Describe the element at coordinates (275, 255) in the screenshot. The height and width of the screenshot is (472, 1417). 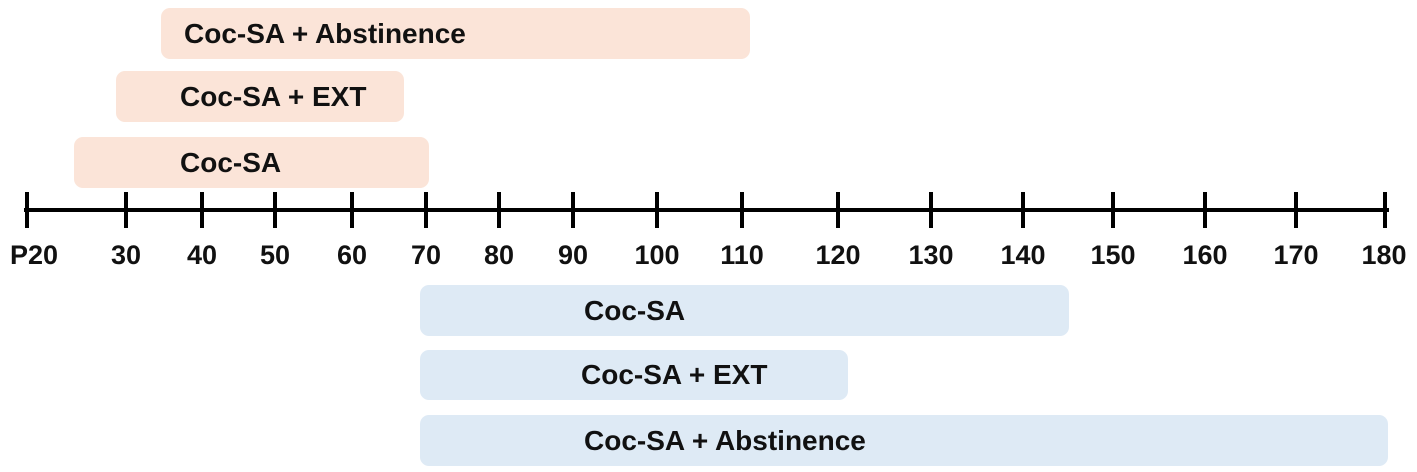
I see `tick-label: 50` at that location.